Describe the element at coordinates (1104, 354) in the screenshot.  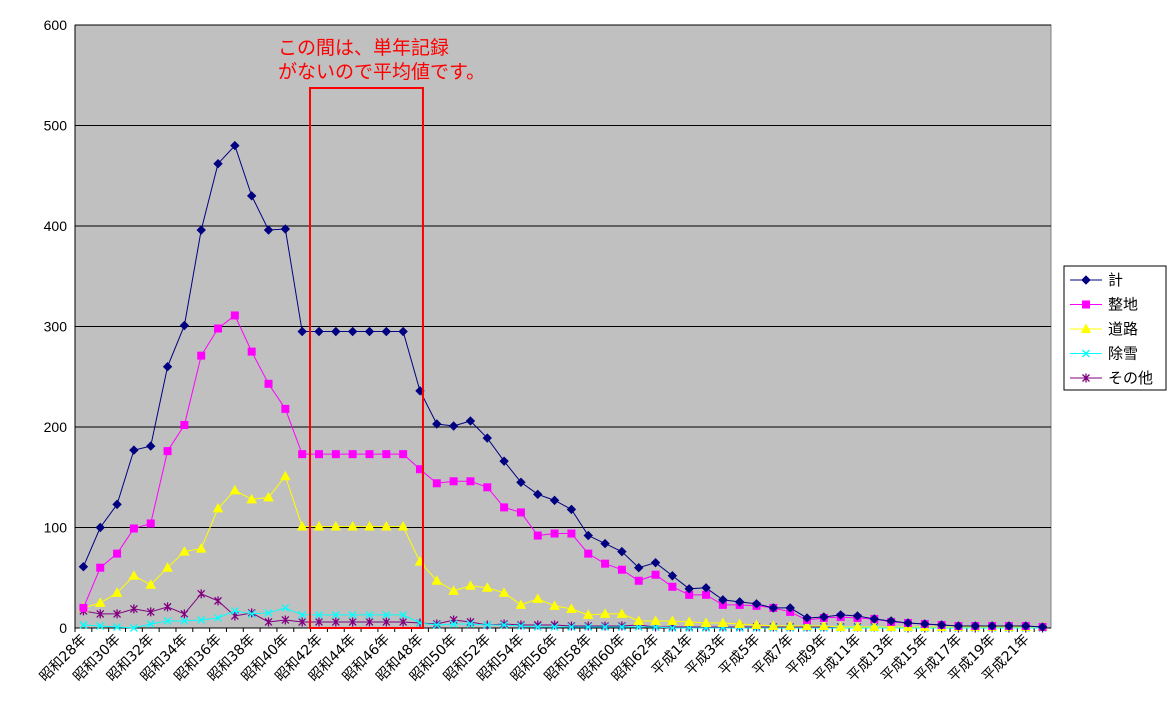
I see `legend-item: 除雪` at that location.